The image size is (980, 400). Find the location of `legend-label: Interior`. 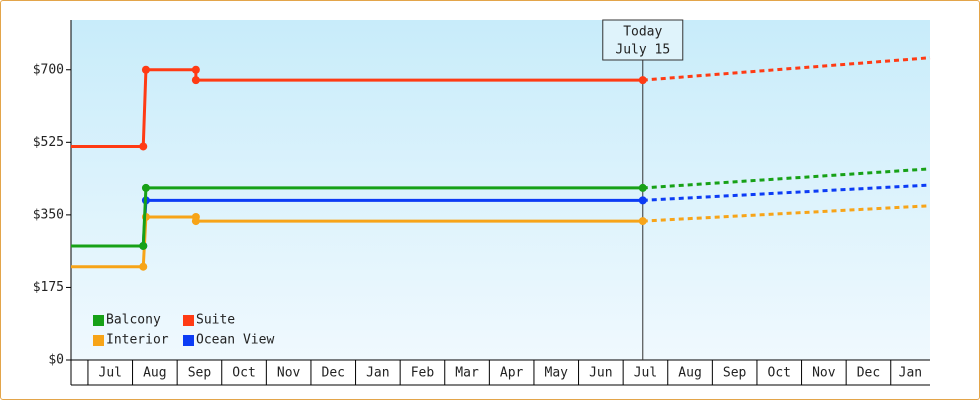

legend-label: Interior is located at coordinates (137, 340).